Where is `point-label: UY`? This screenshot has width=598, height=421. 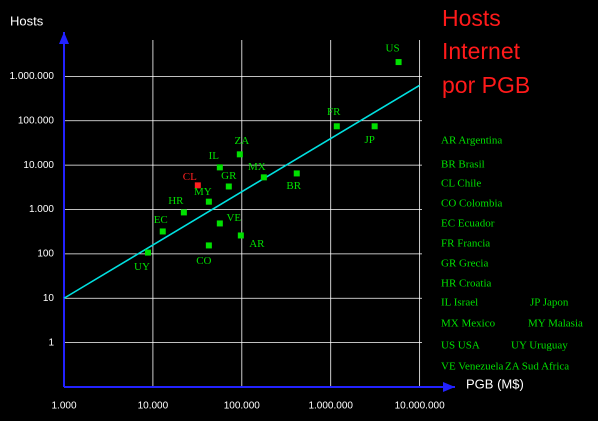 point-label: UY is located at coordinates (142, 267).